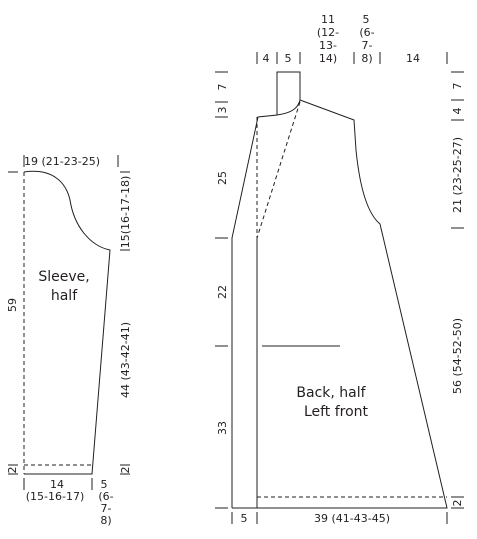  I want to click on piece-title: Sleeve,, so click(63, 277).